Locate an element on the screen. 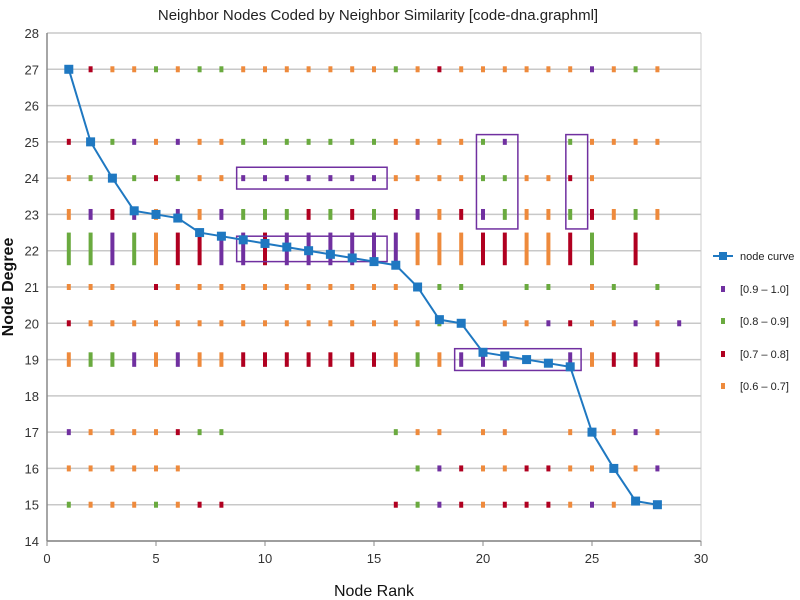  x-tick-label: 5 is located at coordinates (155, 558).